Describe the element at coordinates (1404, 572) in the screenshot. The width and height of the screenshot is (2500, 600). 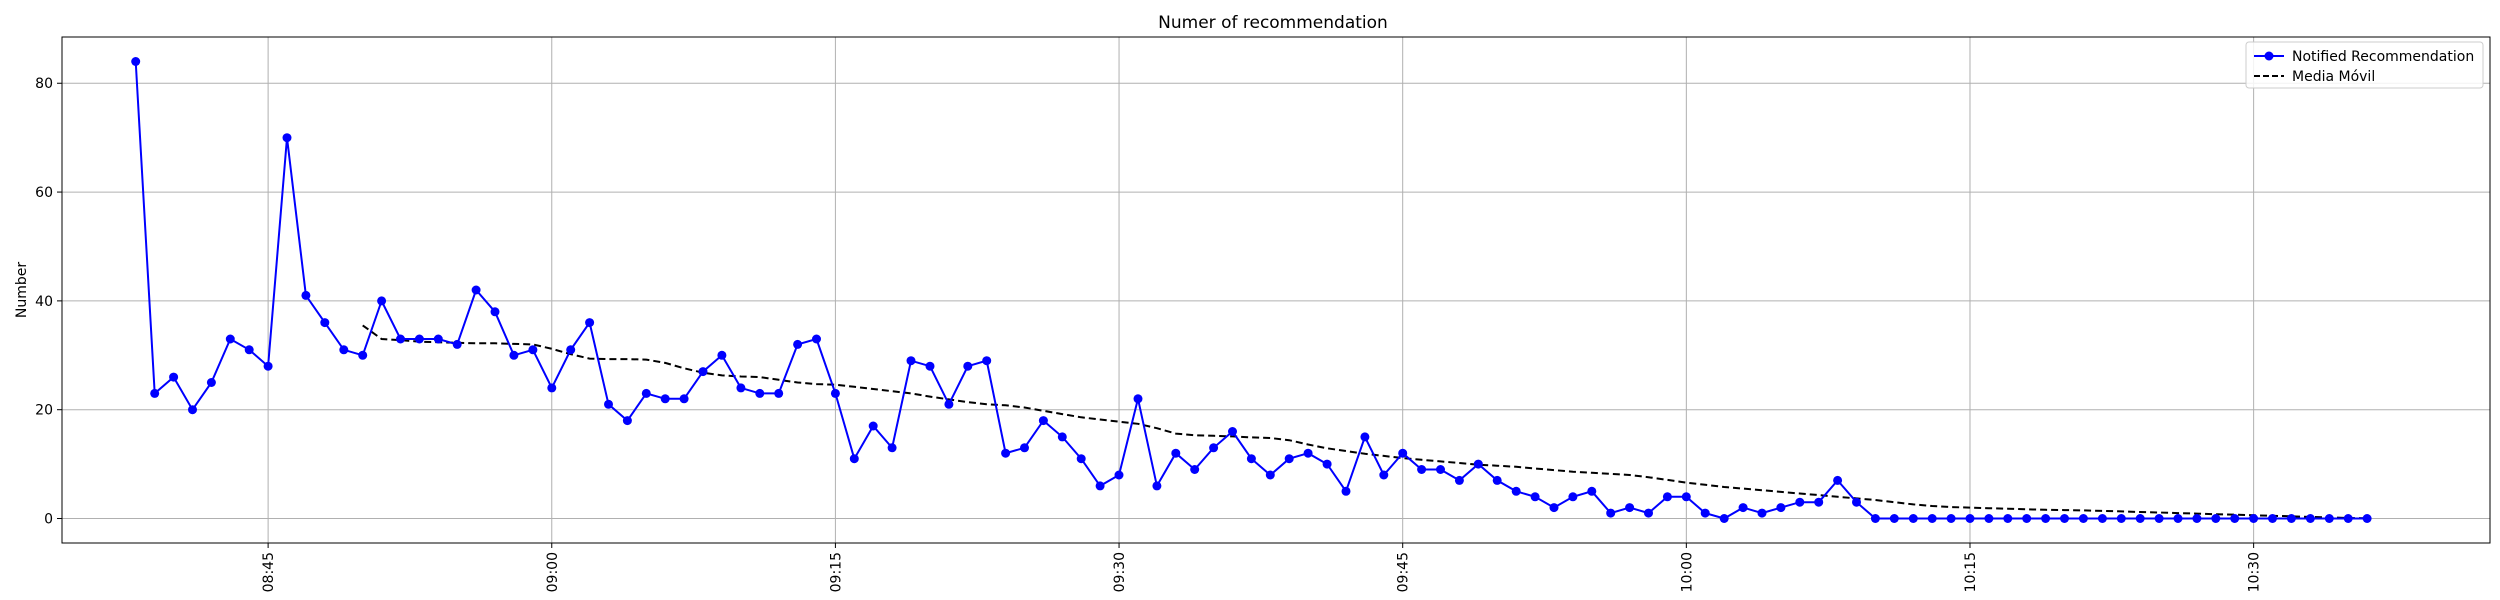
I see `x-tick-label: 09:45` at that location.